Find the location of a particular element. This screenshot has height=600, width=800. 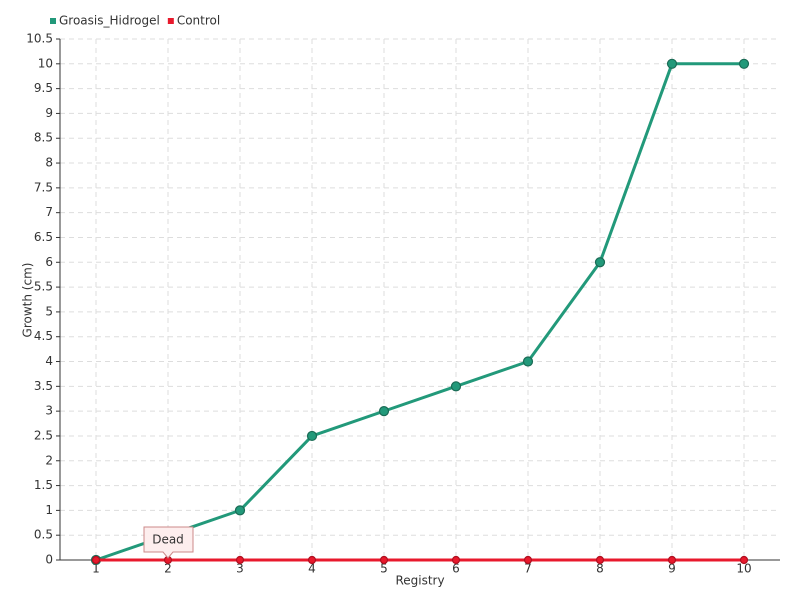

x-tick-label: 4 is located at coordinates (312, 569).